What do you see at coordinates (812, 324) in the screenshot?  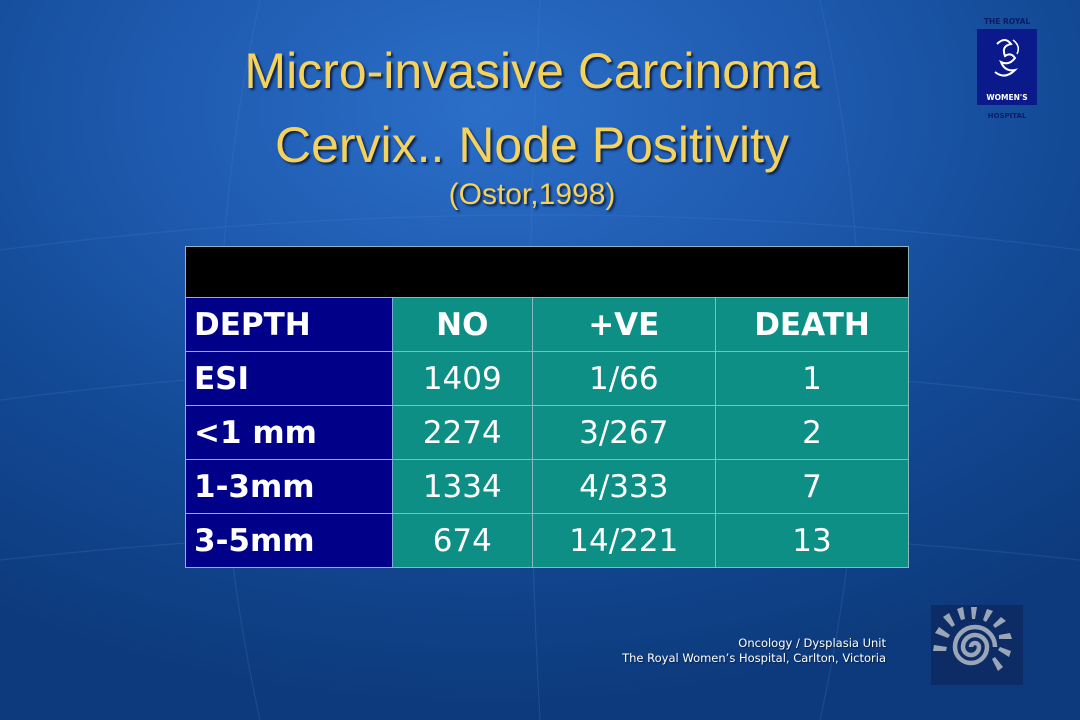 I see `header-death: DEATH` at bounding box center [812, 324].